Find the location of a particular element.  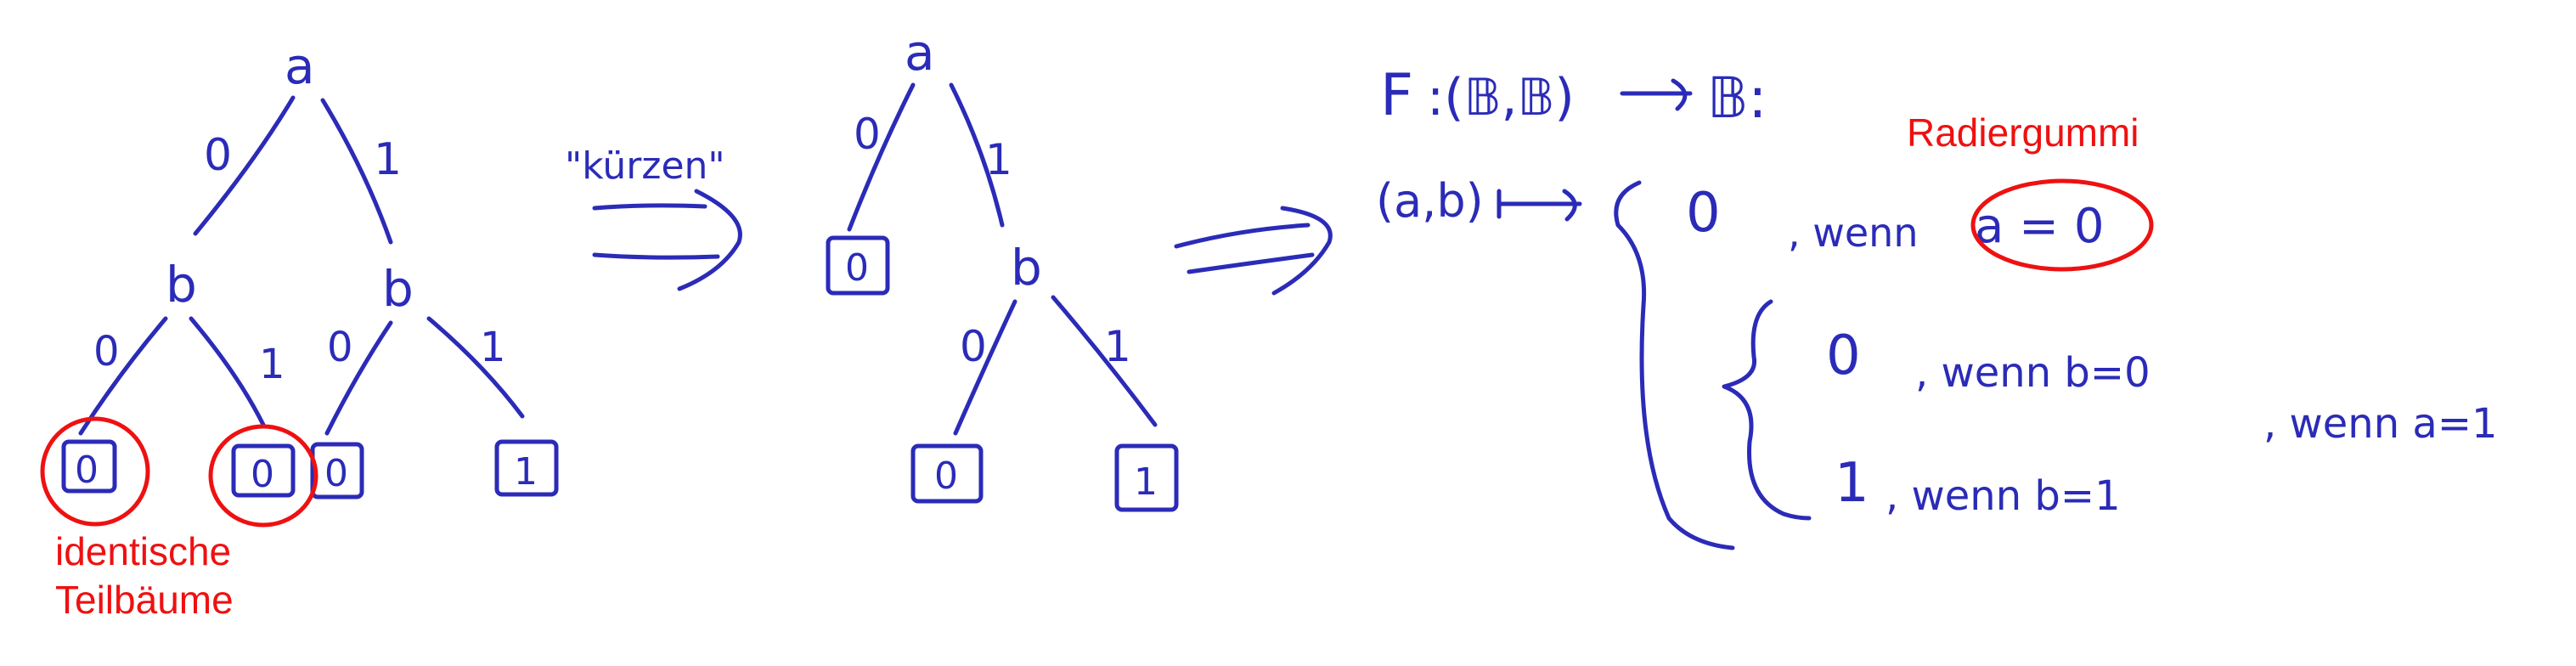

reduced-tree-edge-label-1: 1 is located at coordinates (998, 159).